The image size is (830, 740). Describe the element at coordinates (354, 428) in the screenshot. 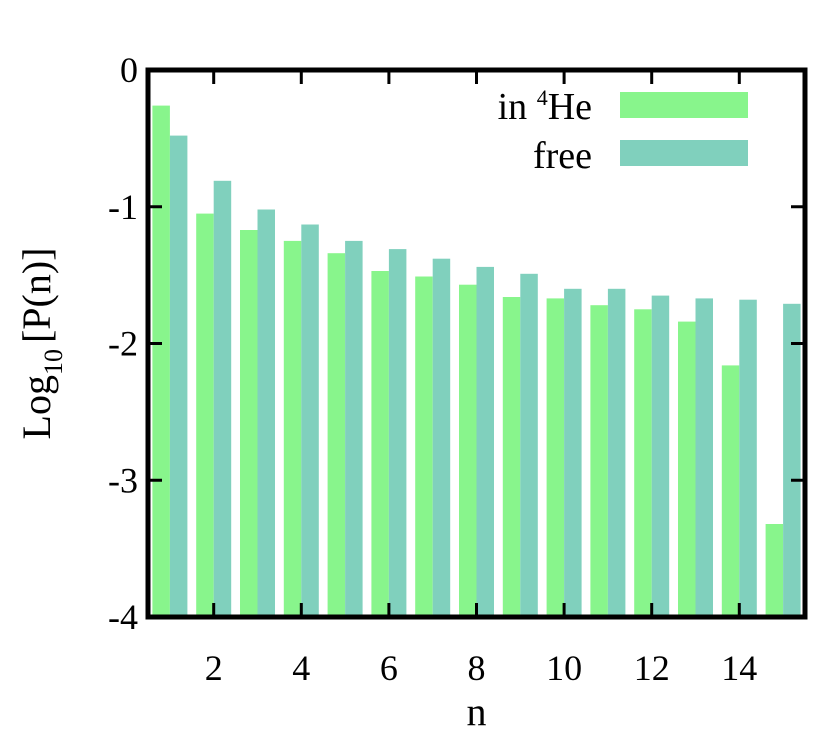

I see `bar-free-n5` at that location.